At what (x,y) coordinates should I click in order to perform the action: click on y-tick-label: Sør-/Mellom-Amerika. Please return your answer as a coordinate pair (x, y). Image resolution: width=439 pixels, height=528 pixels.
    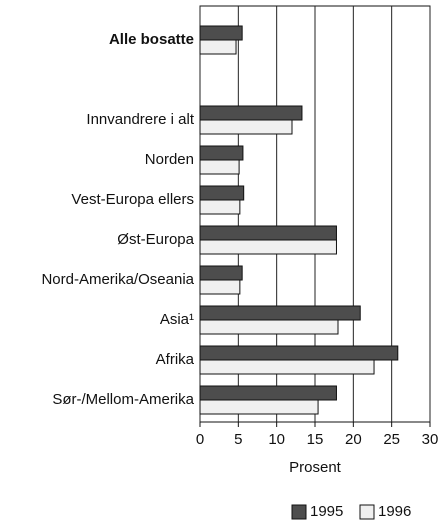
    Looking at the image, I should click on (123, 399).